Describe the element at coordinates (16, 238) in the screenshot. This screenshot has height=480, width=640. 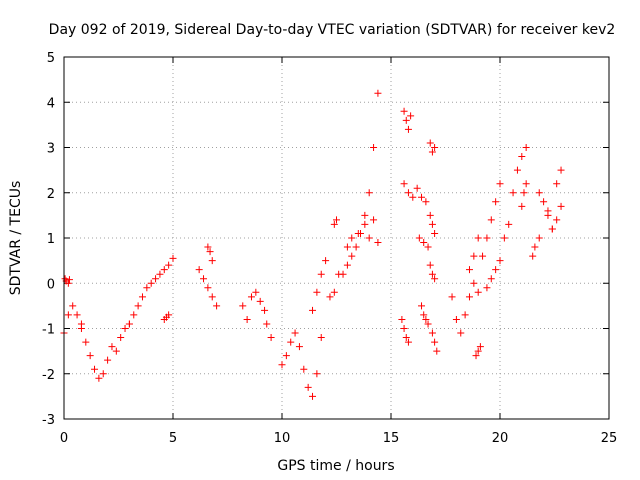
I see `y-axis-label: SDTVAR / TECUs` at that location.